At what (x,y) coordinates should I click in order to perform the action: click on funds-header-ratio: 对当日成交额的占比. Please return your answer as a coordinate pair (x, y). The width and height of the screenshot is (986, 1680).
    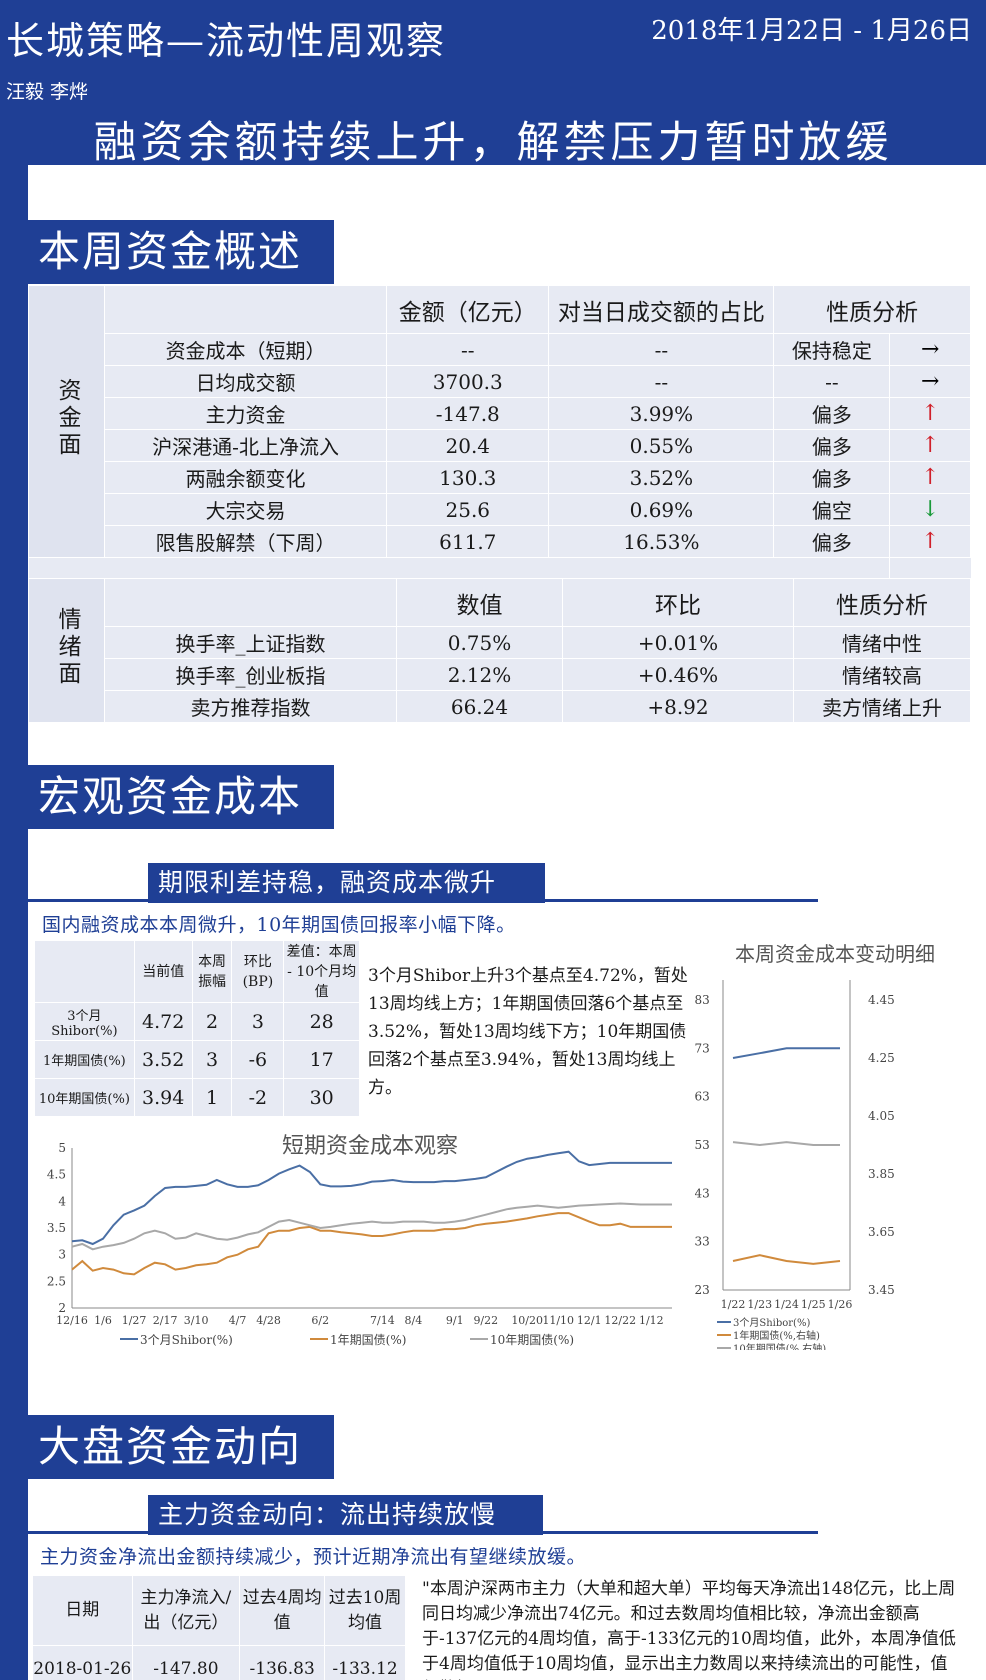
    Looking at the image, I should click on (661, 309).